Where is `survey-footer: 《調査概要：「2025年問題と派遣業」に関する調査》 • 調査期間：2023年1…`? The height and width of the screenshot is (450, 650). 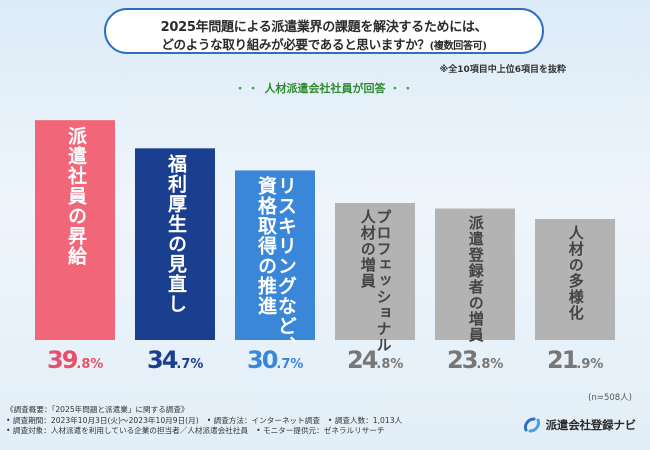 survey-footer: 《調査概要：「2025年問題と派遣業」に関する調査》 • 調査期間：2023年1… is located at coordinates (204, 421).